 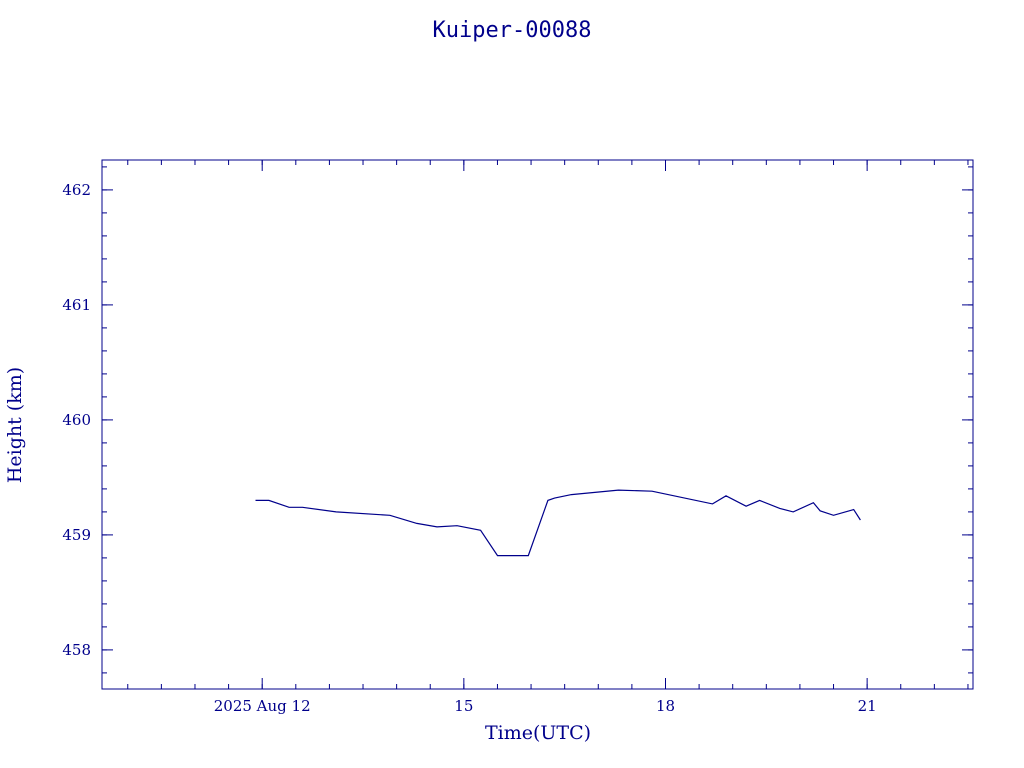 I want to click on y-tick-label: 458, so click(x=76, y=650).